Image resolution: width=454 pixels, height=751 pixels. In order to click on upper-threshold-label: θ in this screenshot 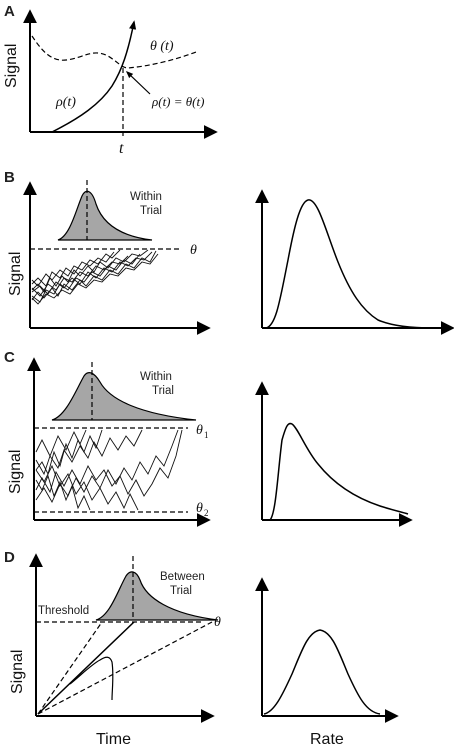, I will do `click(199, 430)`.